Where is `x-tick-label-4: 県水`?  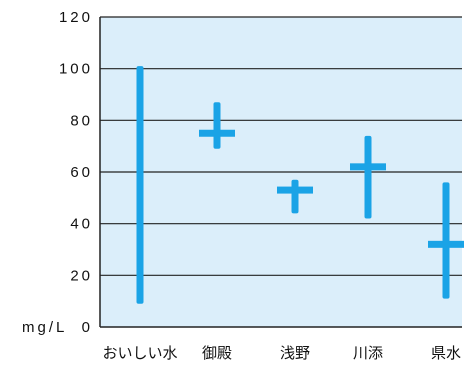
x-tick-label-4: 県水 is located at coordinates (446, 353).